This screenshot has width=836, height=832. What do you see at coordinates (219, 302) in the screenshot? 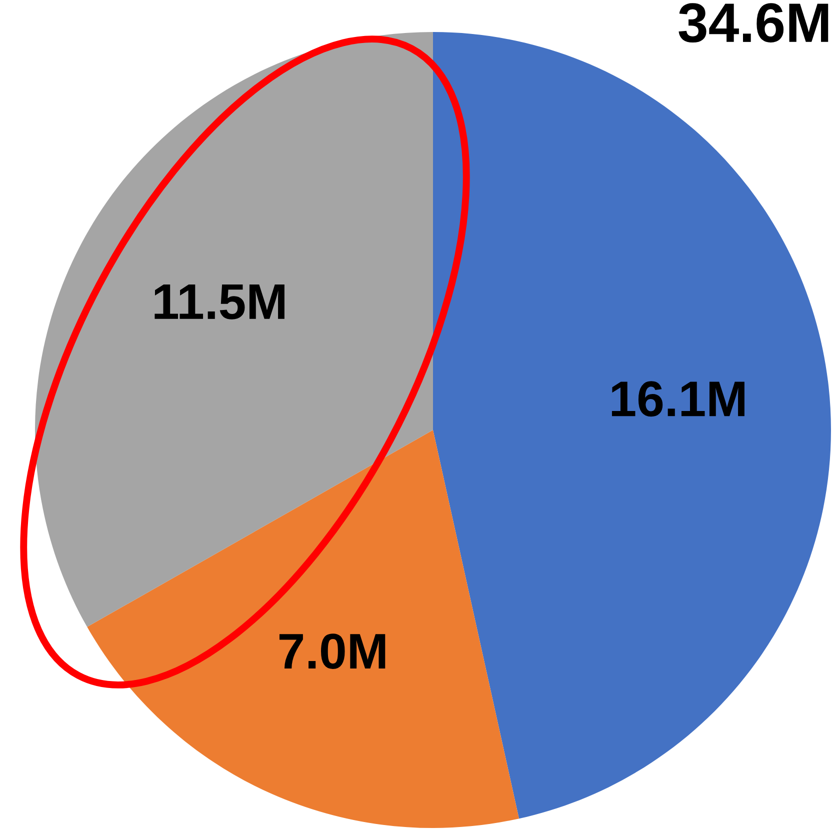
I see `data-label: 11.5M` at bounding box center [219, 302].